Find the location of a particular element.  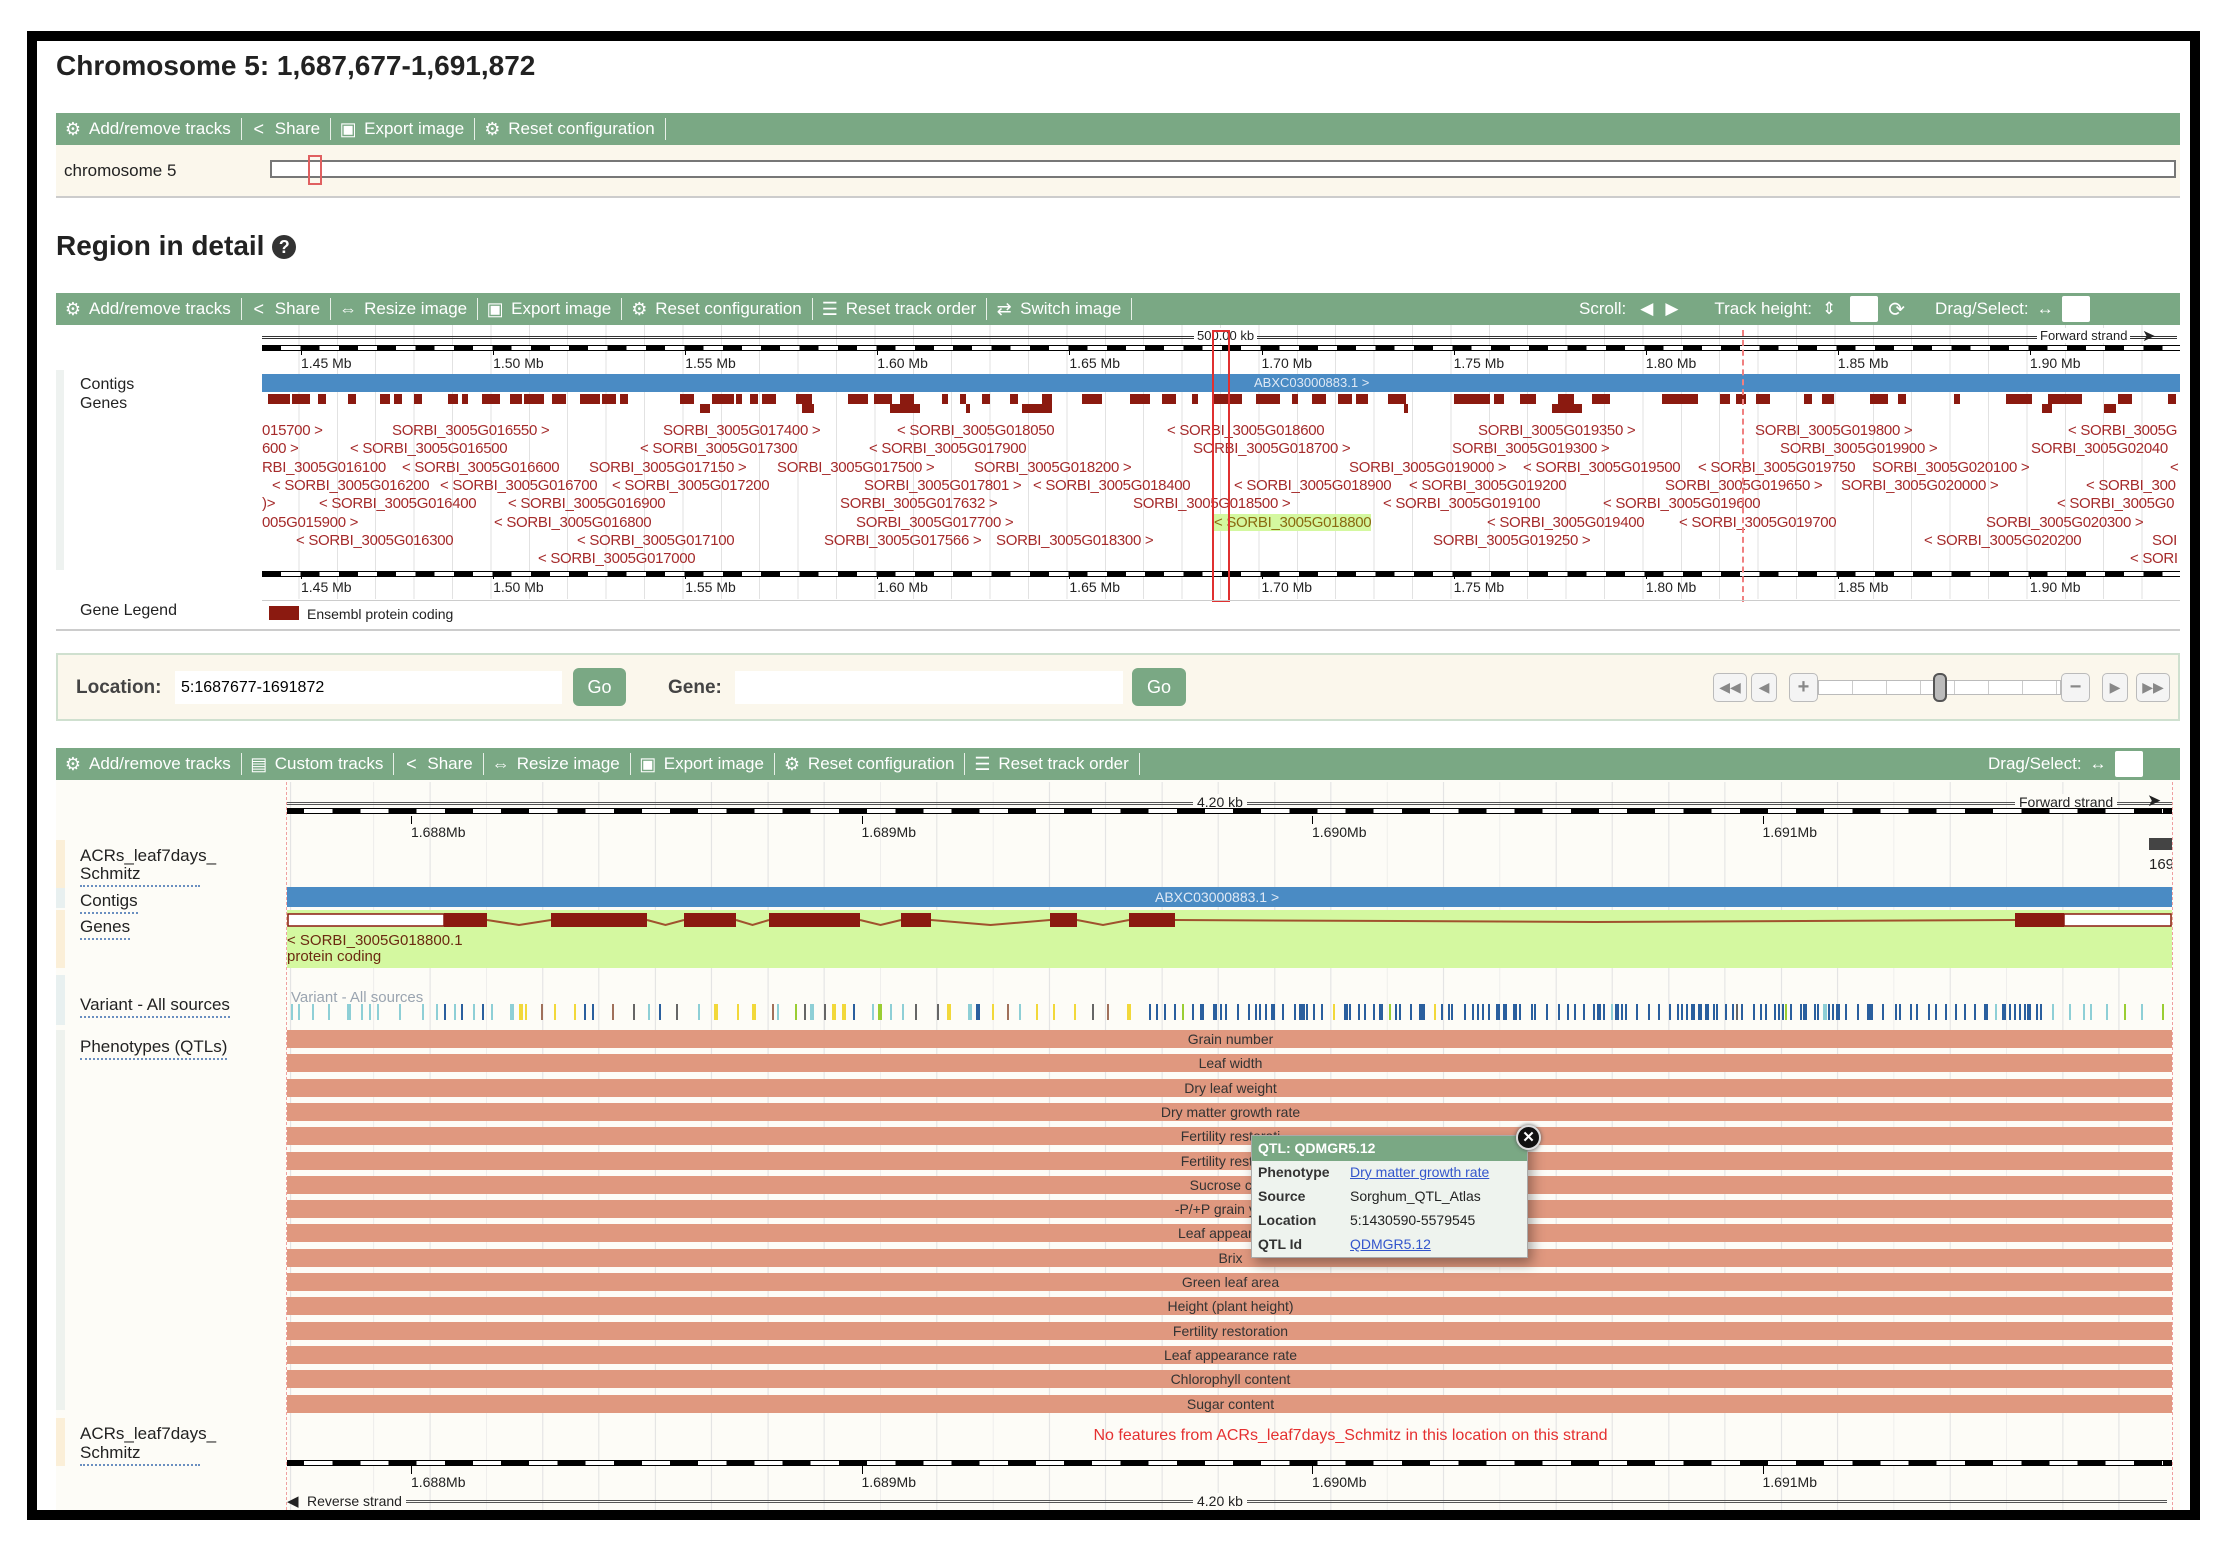

reset-configuration-button: ⚙ Reset configuration is located at coordinates (570, 129).